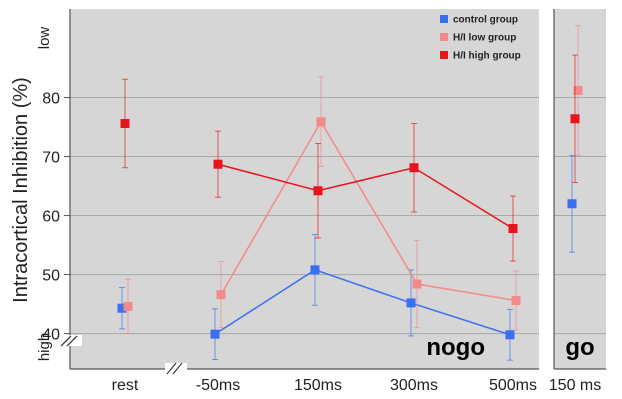 Image resolution: width=622 pixels, height=399 pixels. Describe the element at coordinates (444, 55) in the screenshot. I see `legend-swatch-hi-high` at that location.